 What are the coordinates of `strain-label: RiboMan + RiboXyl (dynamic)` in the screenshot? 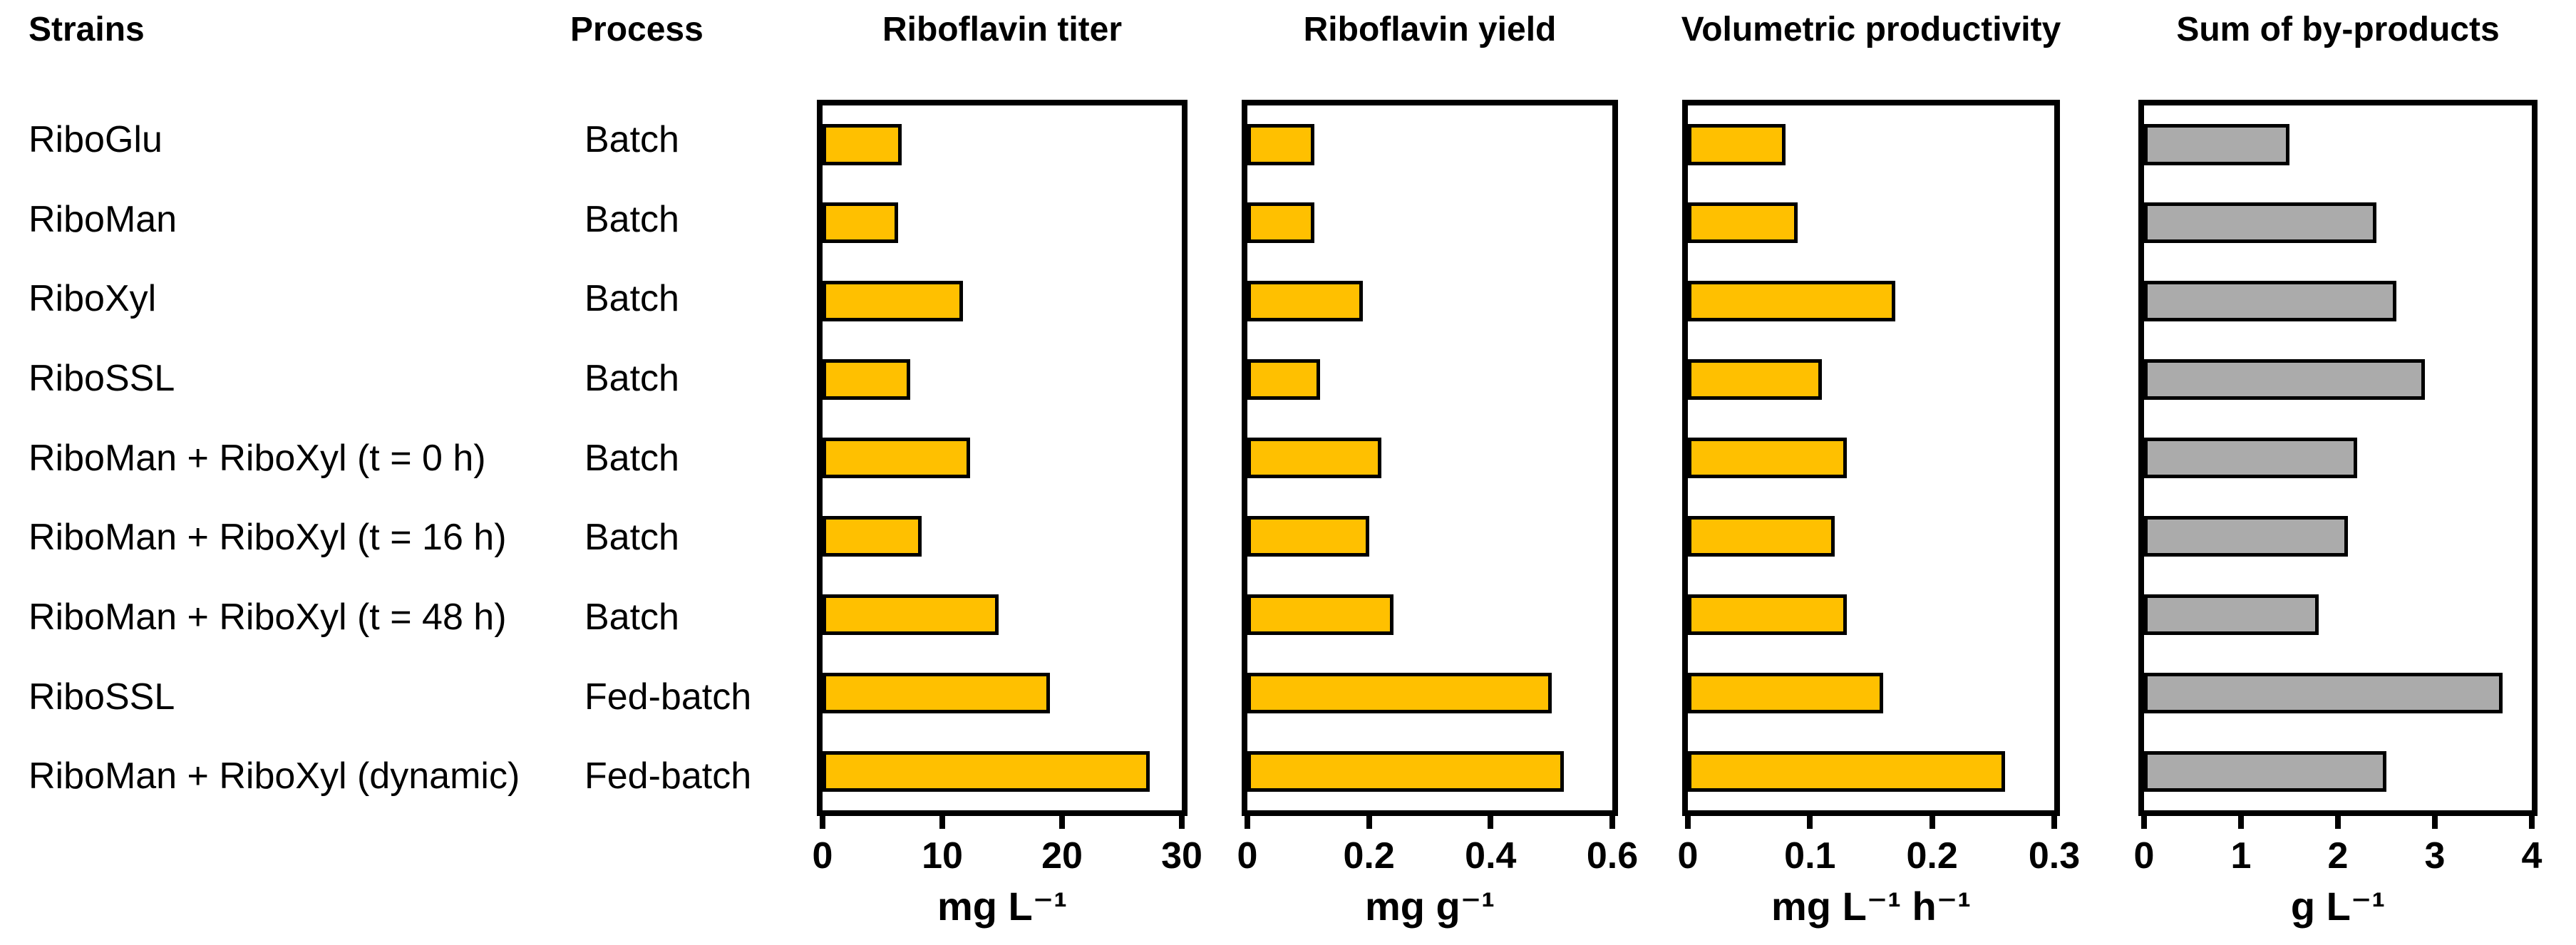 It's located at (274, 776).